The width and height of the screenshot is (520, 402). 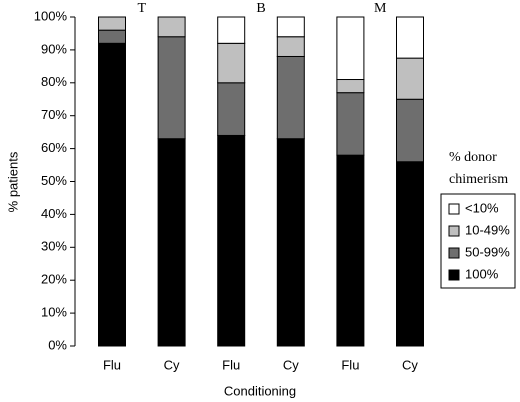 I want to click on legend-label: 50-99%, so click(x=487, y=251).